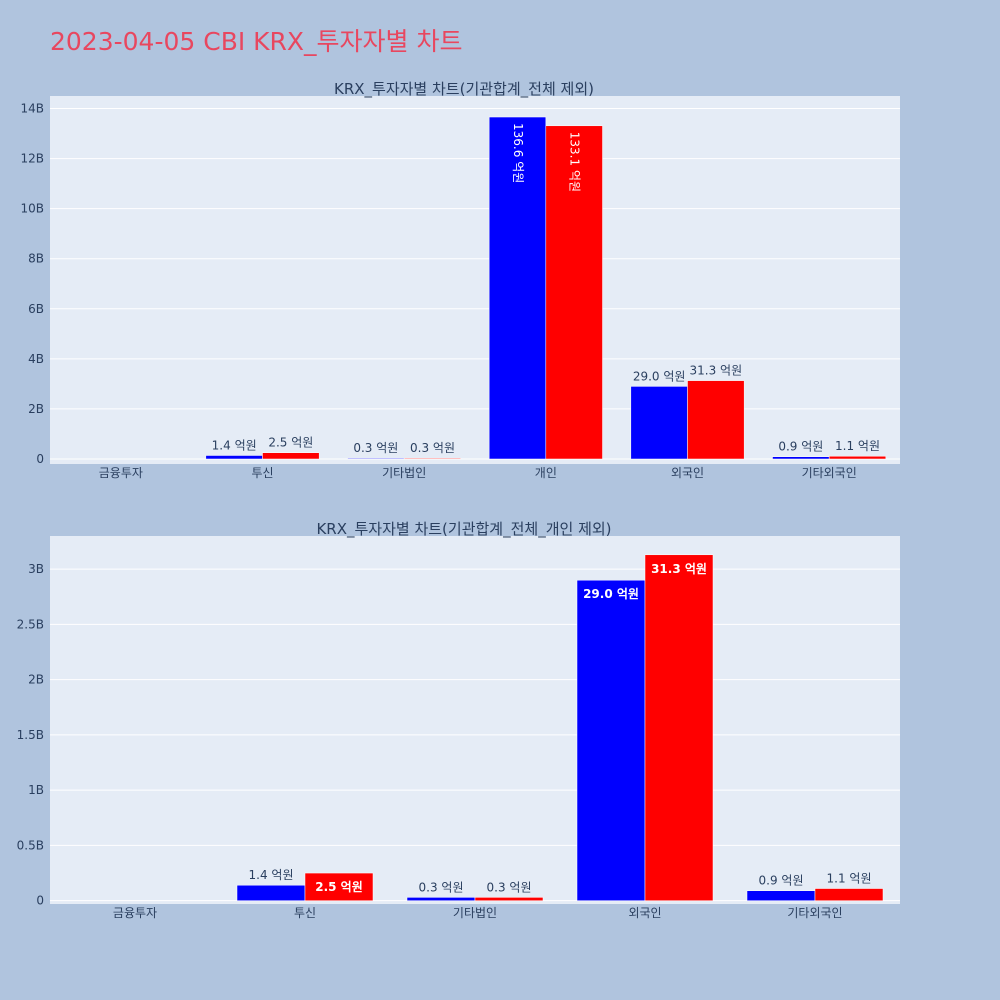 This screenshot has width=1000, height=1000. Describe the element at coordinates (36, 569) in the screenshot. I see `y-tick-label: 3B` at that location.